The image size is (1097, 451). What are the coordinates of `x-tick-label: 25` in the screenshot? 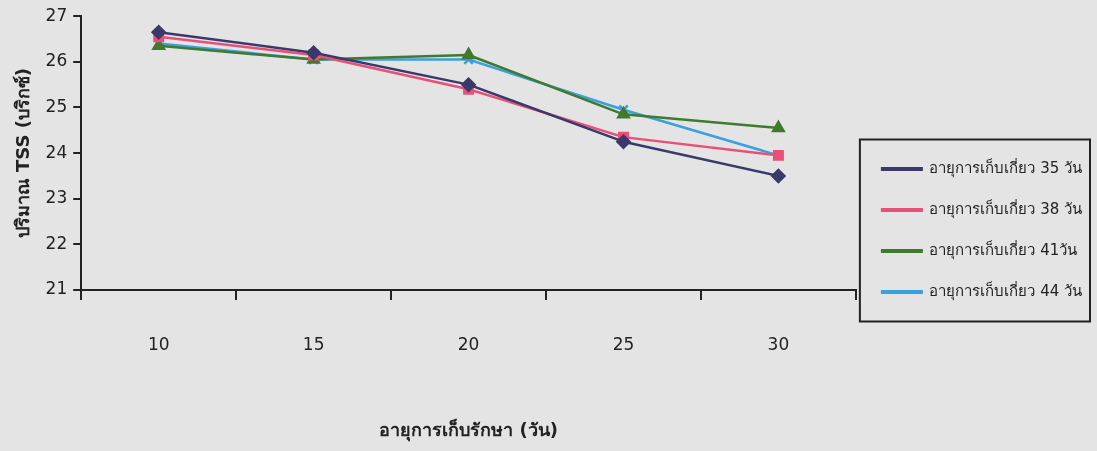 It's located at (623, 343).